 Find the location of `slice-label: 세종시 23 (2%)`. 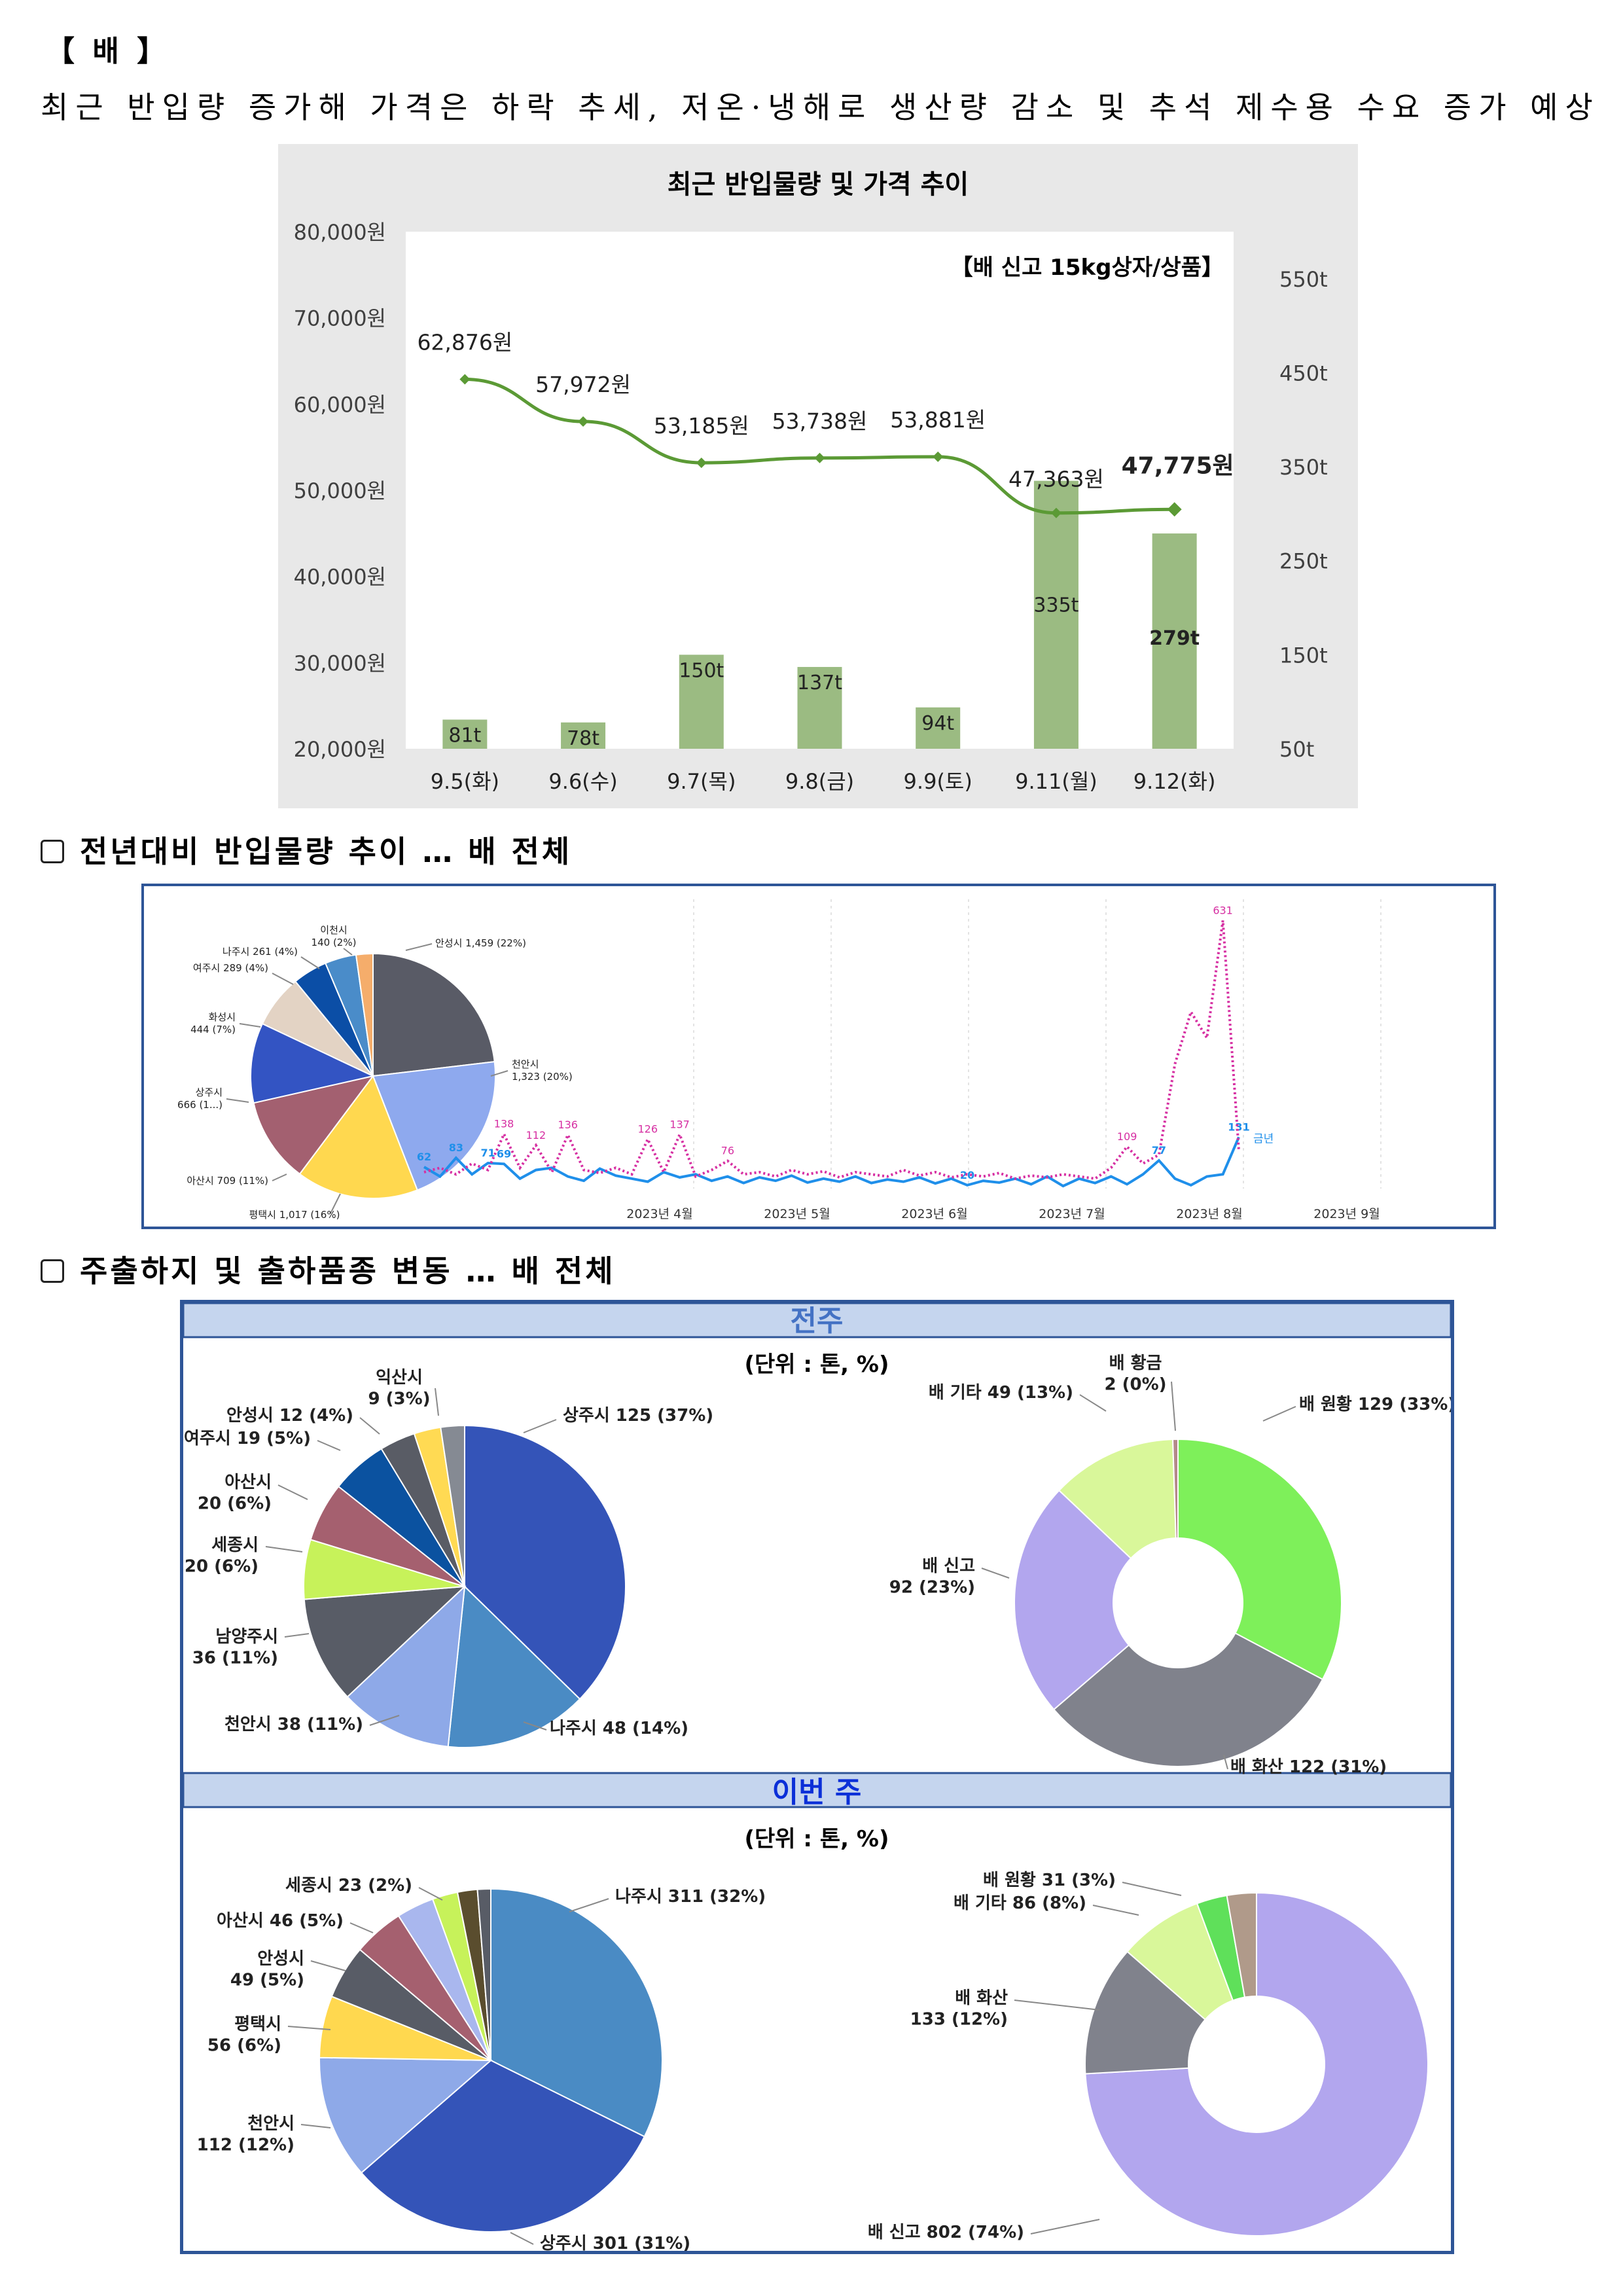

slice-label: 세종시 23 (2%) is located at coordinates (348, 1885).